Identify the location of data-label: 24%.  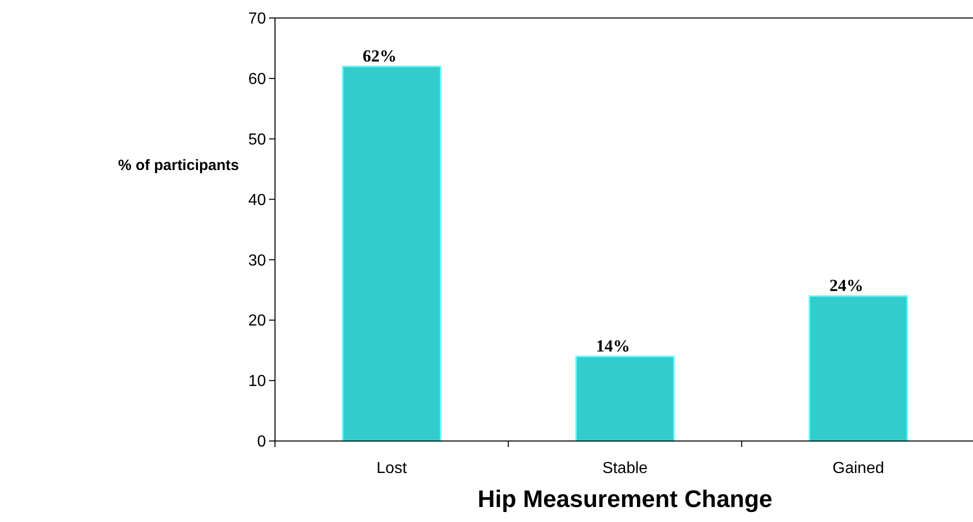
(846, 285).